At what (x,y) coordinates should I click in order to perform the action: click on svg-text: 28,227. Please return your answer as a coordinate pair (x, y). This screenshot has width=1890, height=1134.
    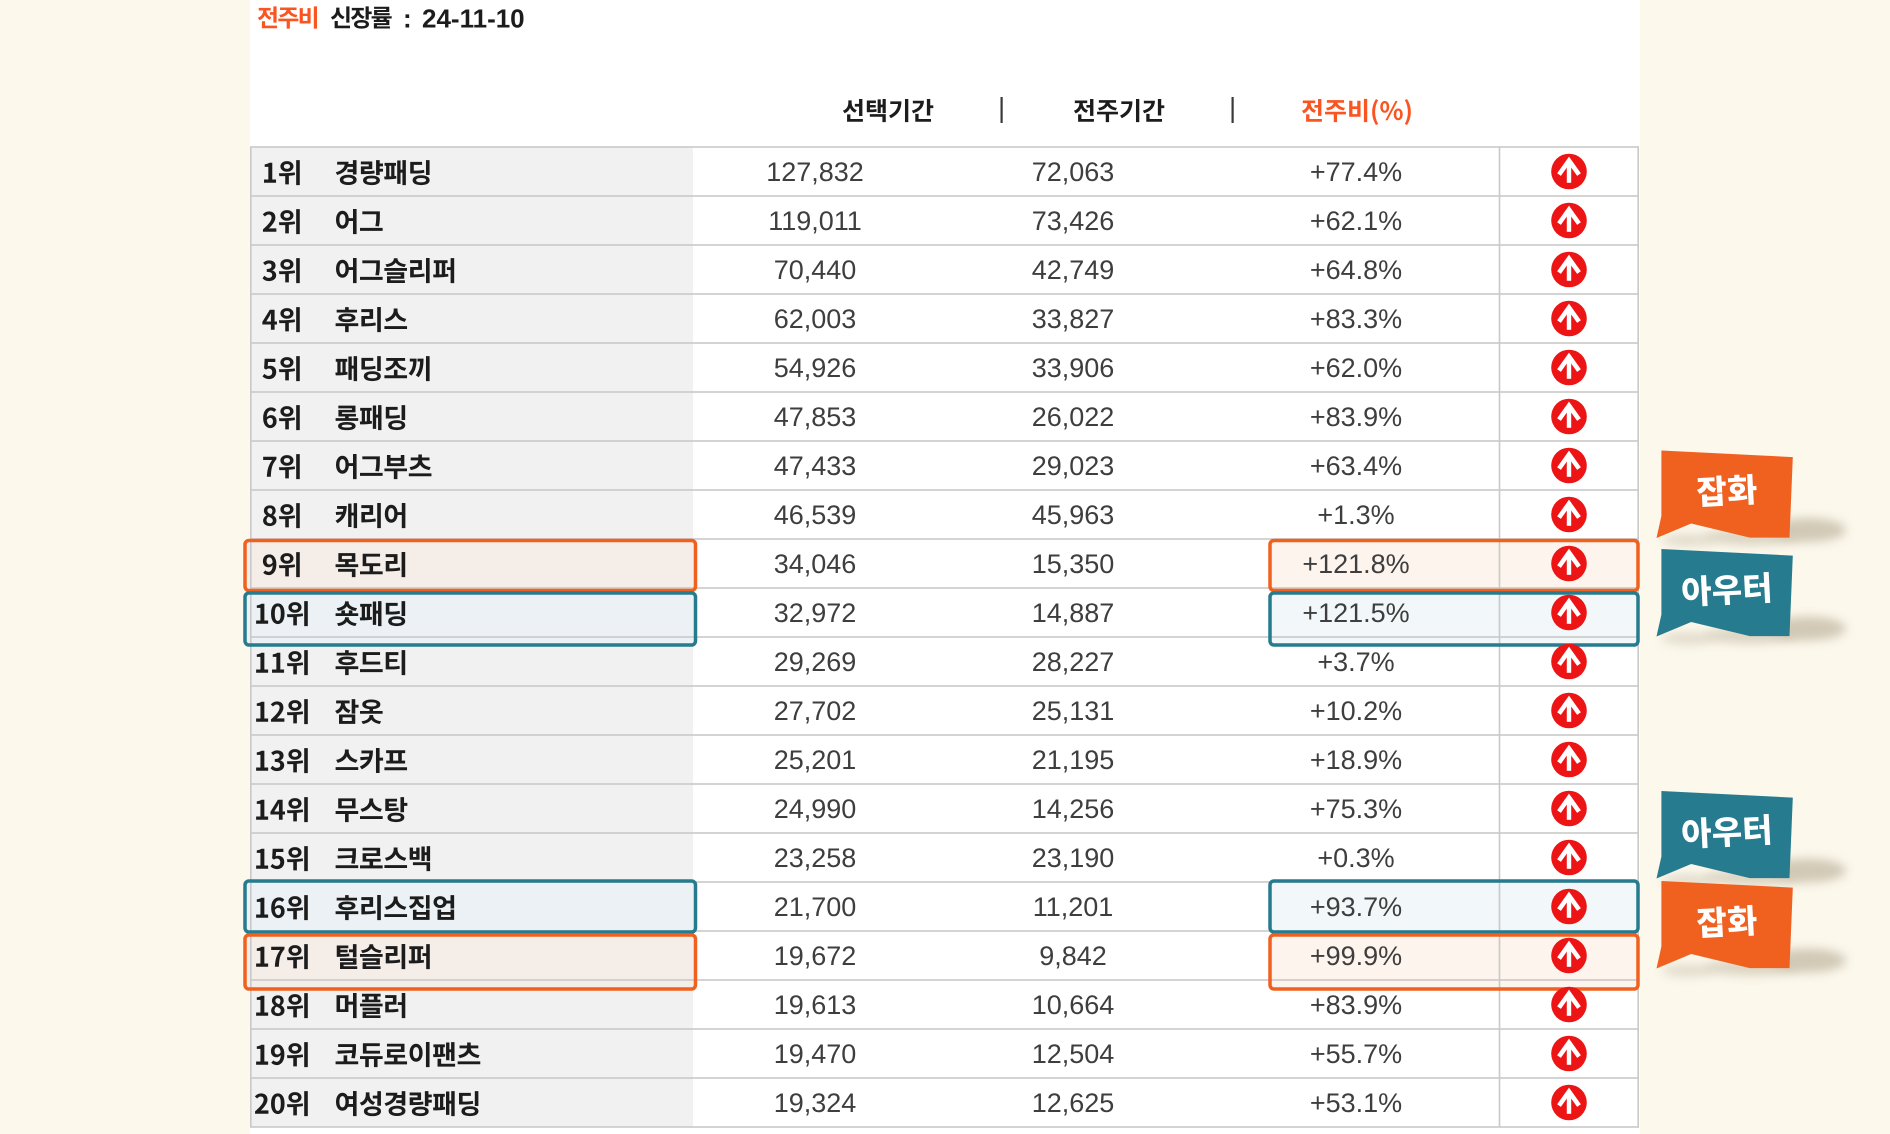
    Looking at the image, I should click on (1073, 662).